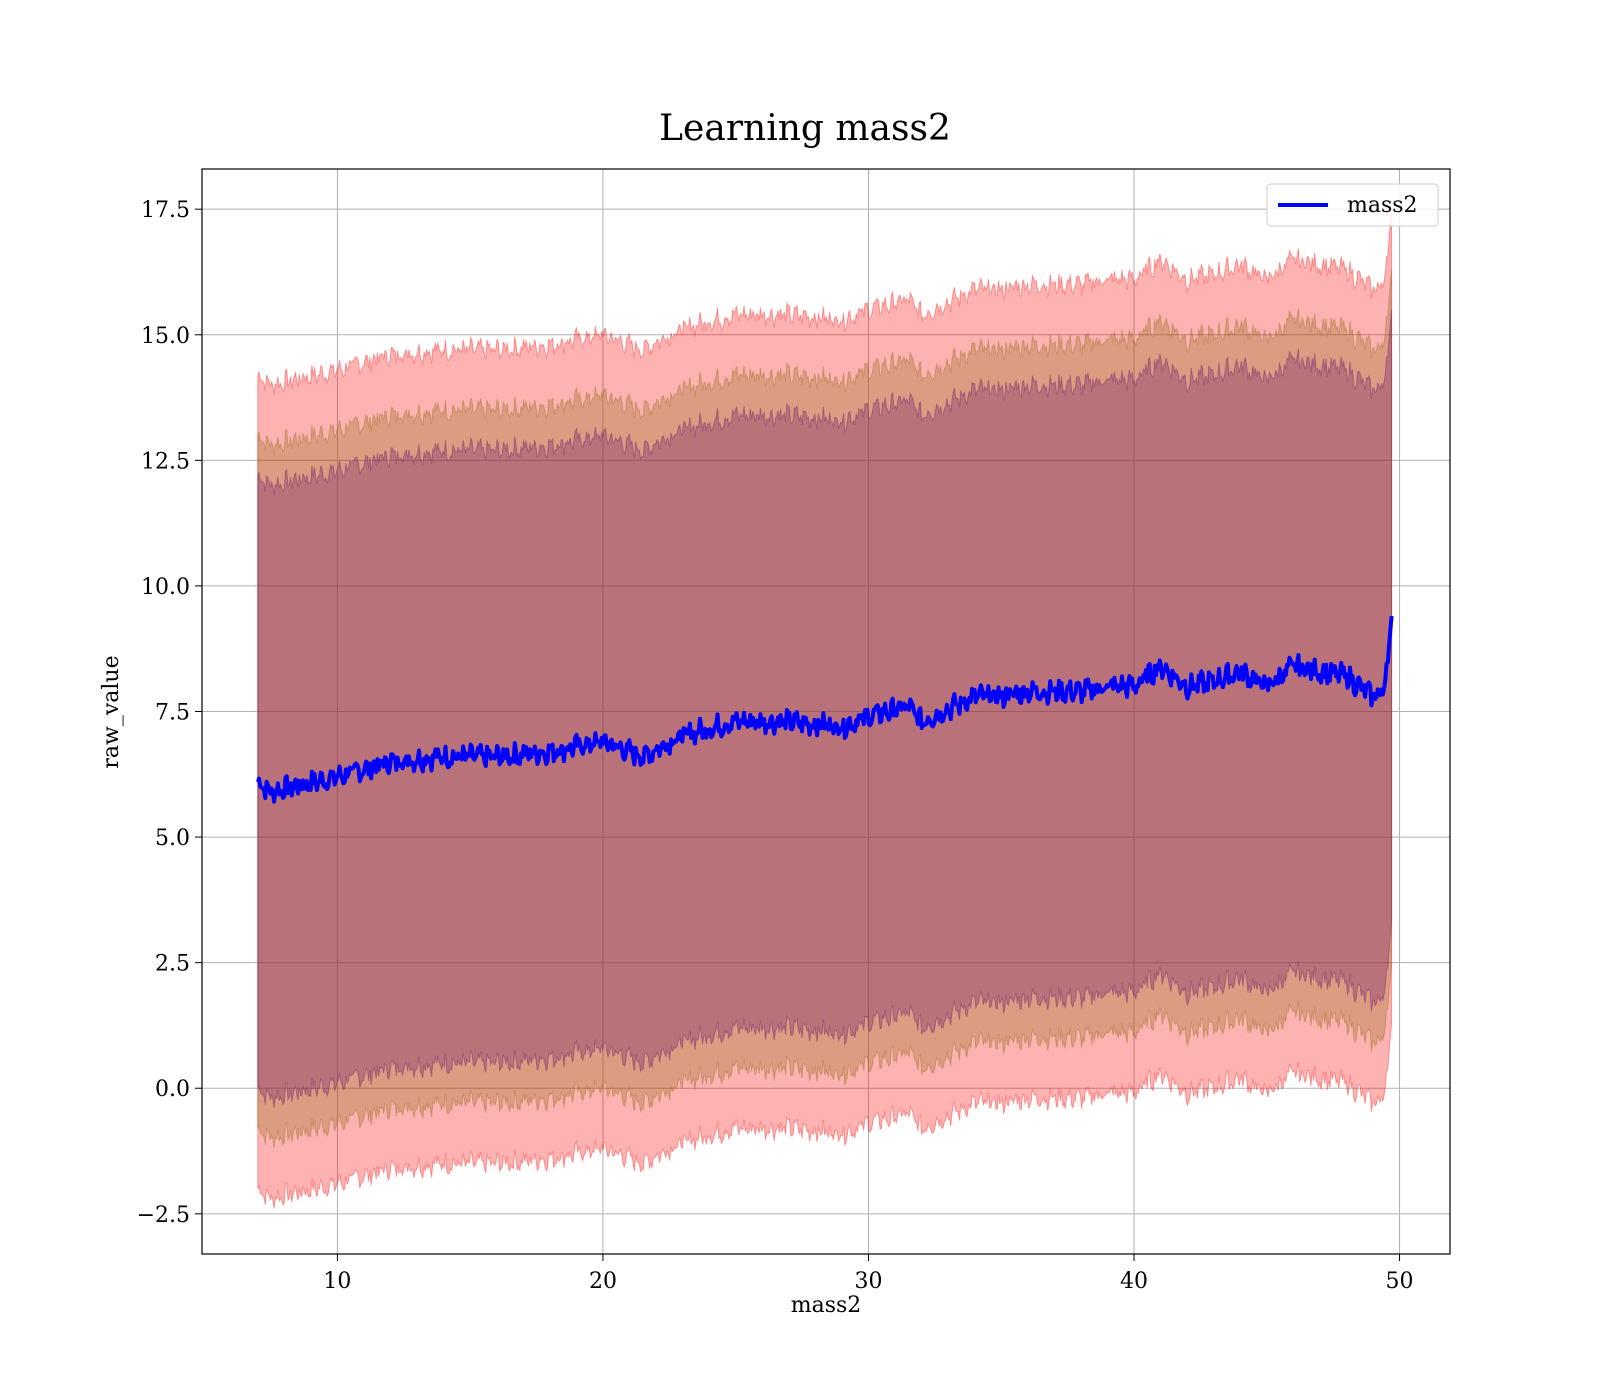  I want to click on x-tick-label: 30, so click(868, 1281).